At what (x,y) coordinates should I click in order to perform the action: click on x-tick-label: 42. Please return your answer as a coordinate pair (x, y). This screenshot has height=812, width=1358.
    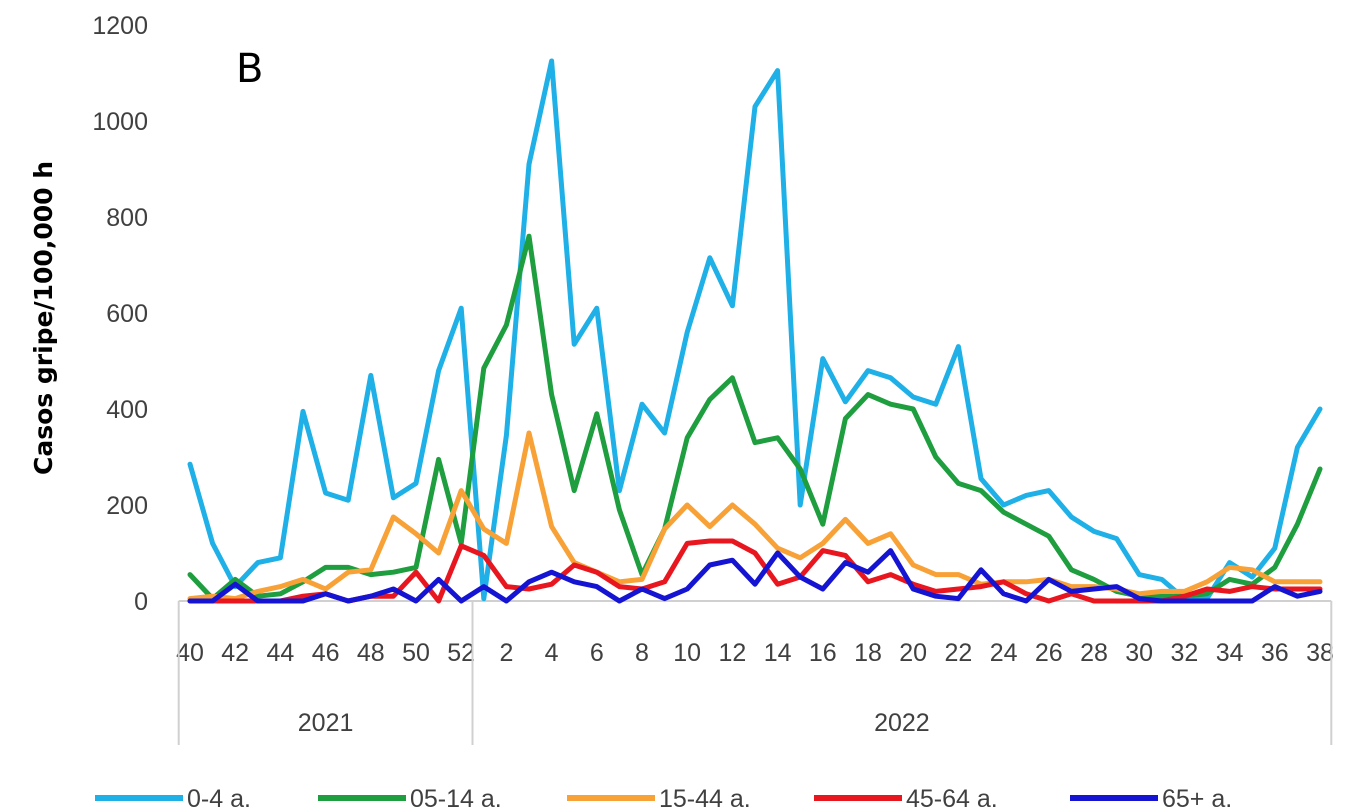
    Looking at the image, I should click on (235, 653).